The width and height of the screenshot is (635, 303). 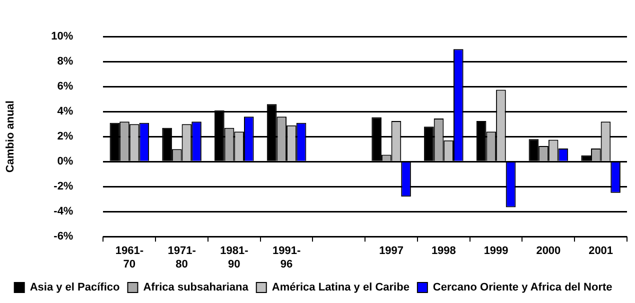 I want to click on legend-label: Cercano Oriente y Africa del Norte, so click(x=522, y=288).